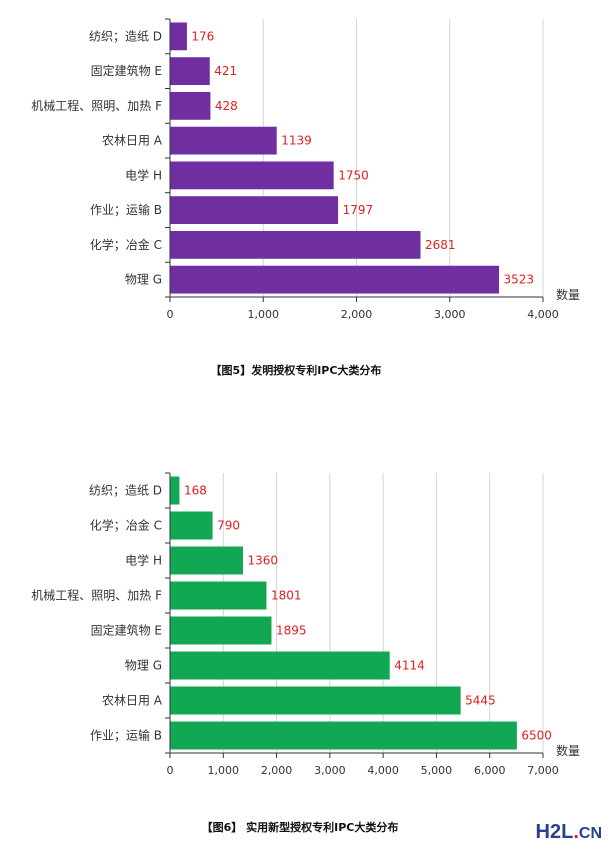  Describe the element at coordinates (490, 770) in the screenshot. I see `x-tick-label: 6,000` at that location.